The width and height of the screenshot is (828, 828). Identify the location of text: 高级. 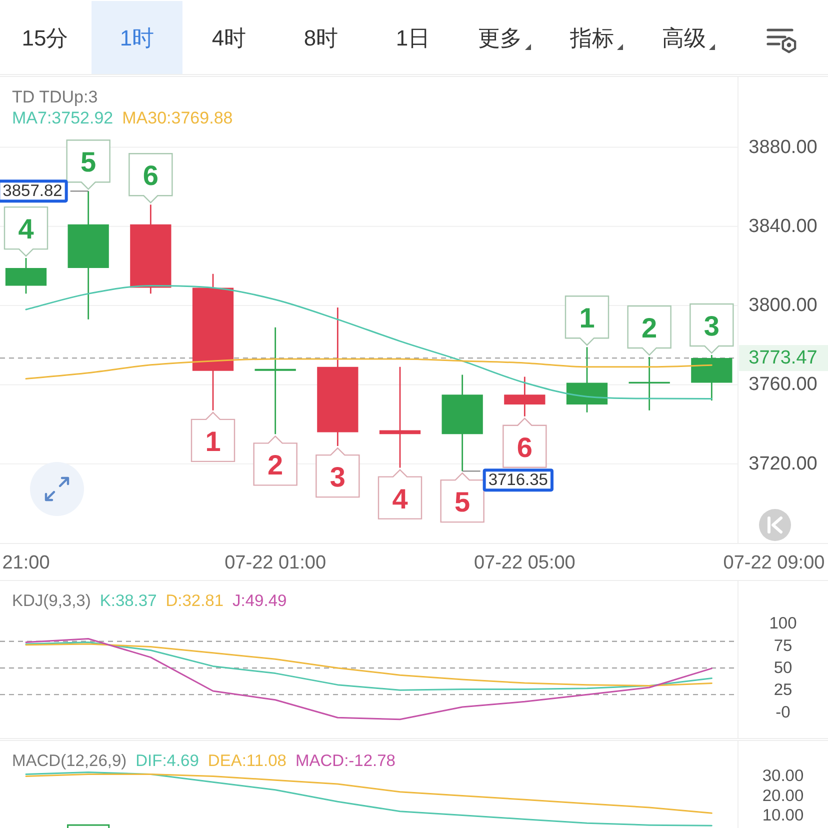
(684, 38).